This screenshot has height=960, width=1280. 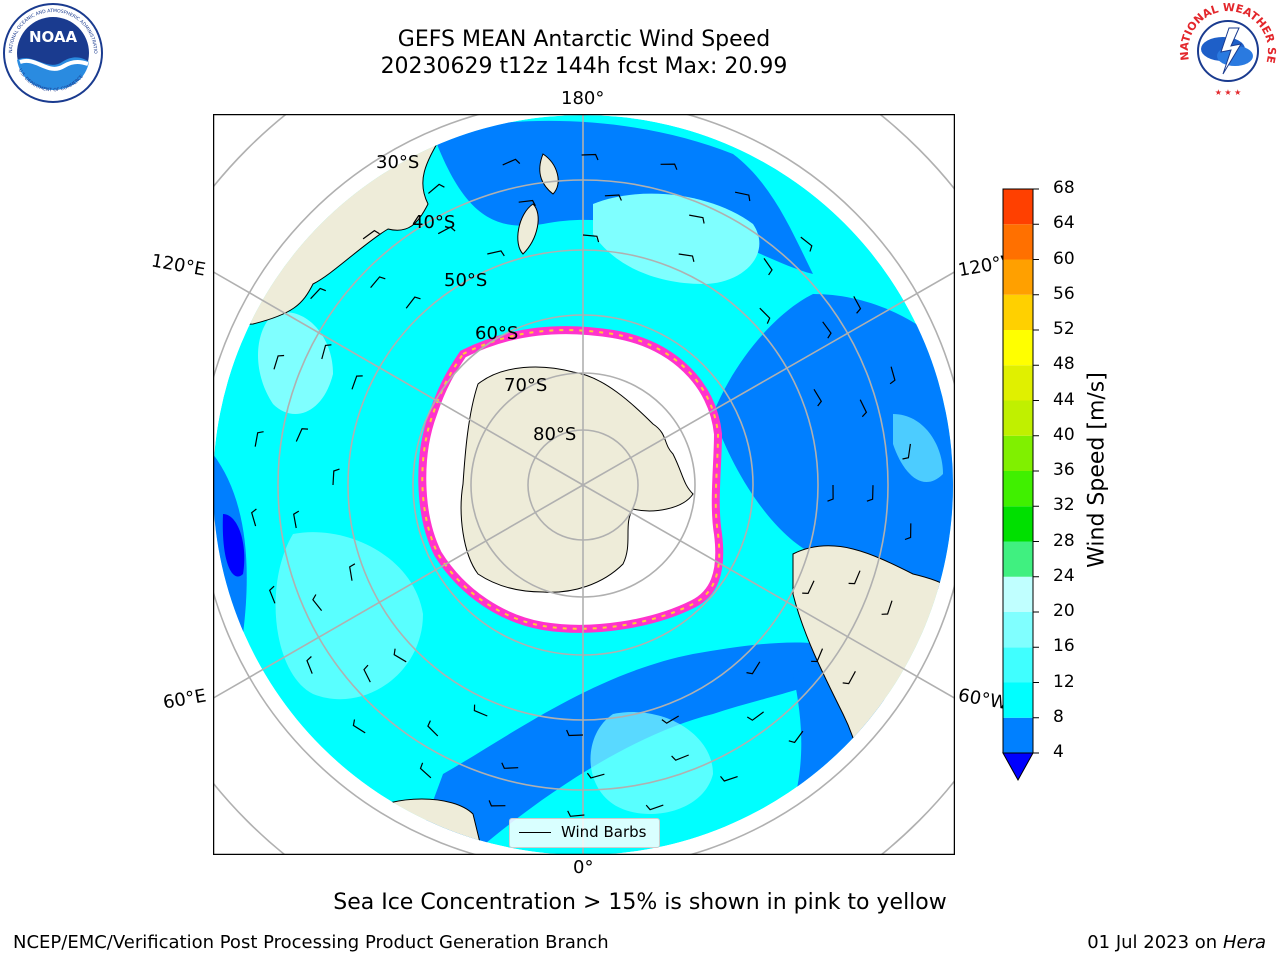 I want to click on lat-label-70s: 70°S, so click(x=526, y=385).